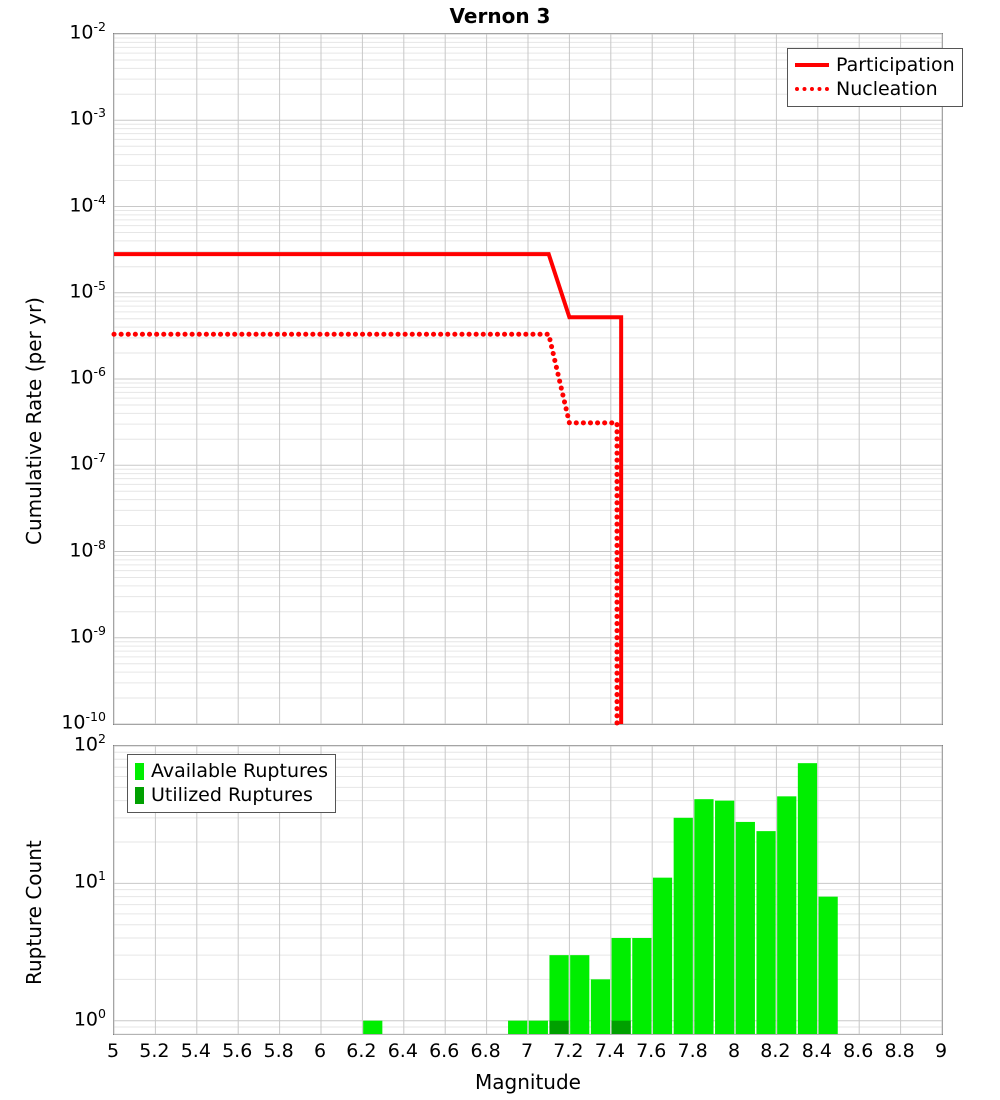  Describe the element at coordinates (734, 1051) in the screenshot. I see `x-tick-8: 8` at that location.